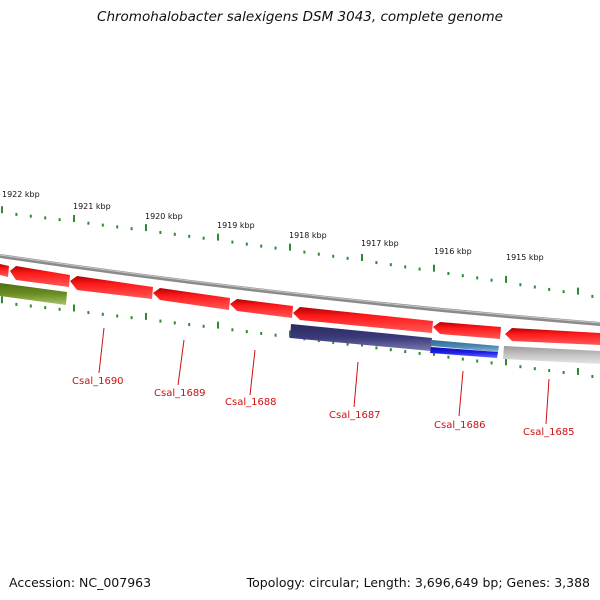  I want to click on scale-label: 1918 kbp, so click(308, 235).